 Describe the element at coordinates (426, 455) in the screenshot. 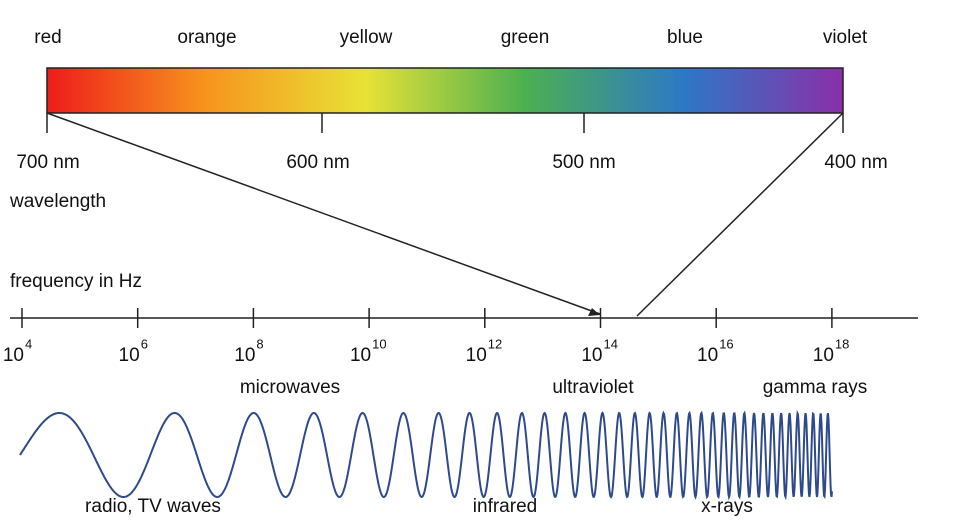

I see `wave` at that location.